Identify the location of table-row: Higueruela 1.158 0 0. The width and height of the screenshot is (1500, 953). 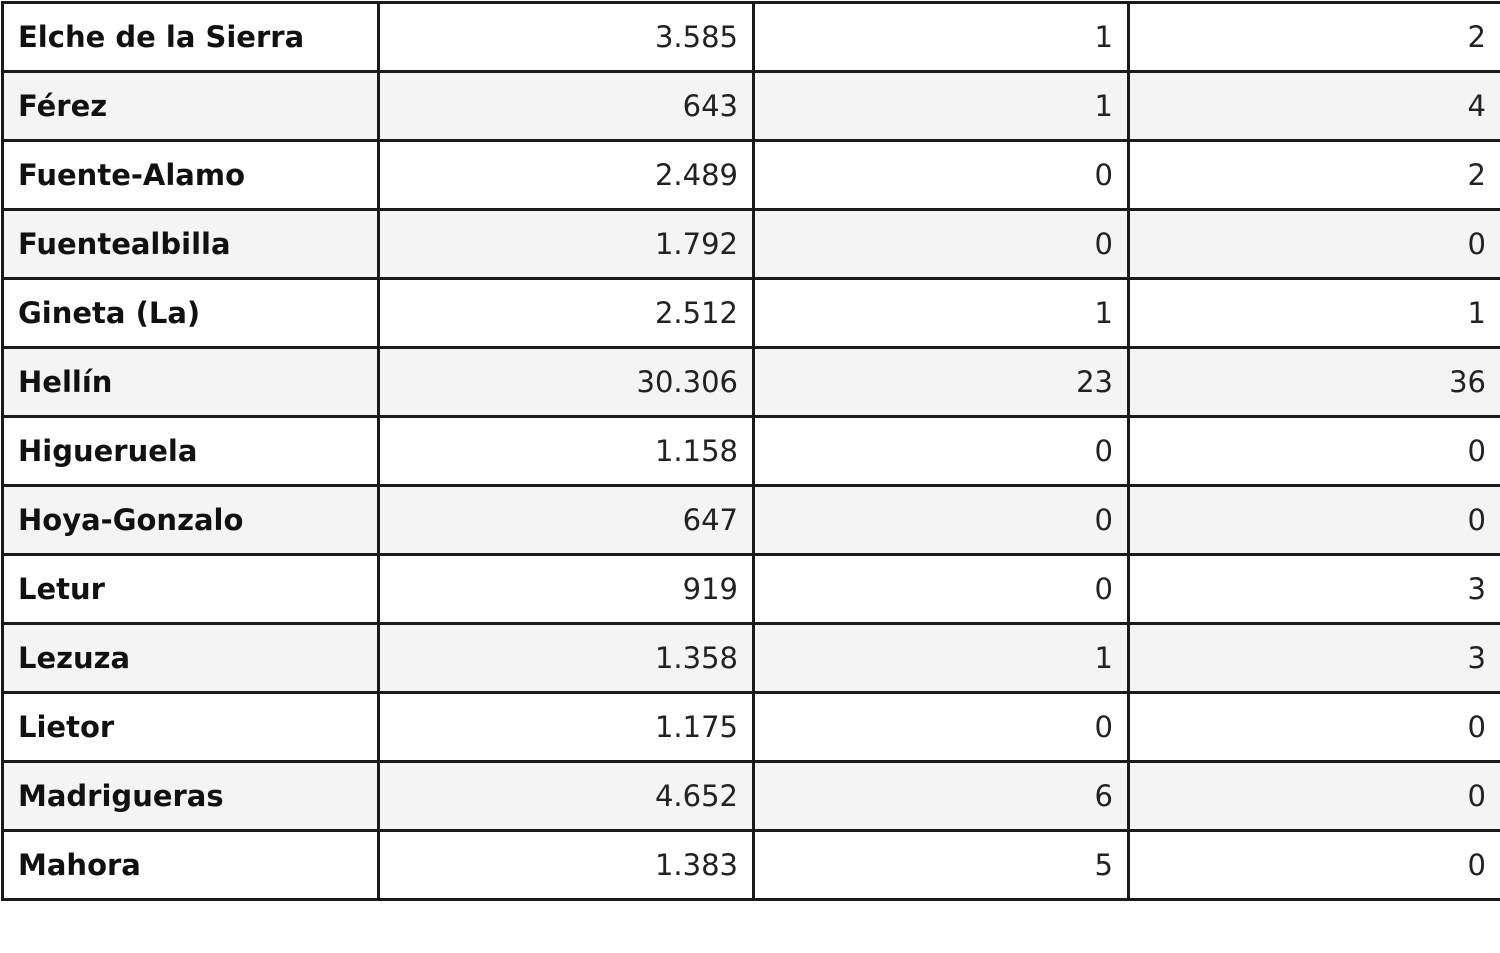
(750, 451).